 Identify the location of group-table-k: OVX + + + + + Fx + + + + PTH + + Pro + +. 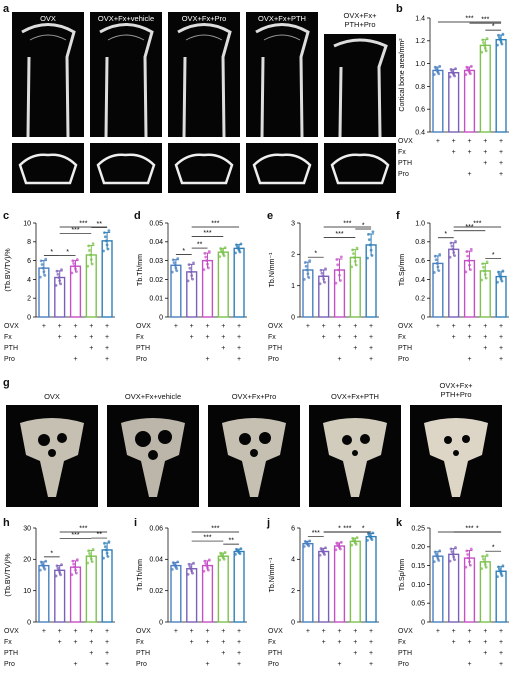
(455, 651).